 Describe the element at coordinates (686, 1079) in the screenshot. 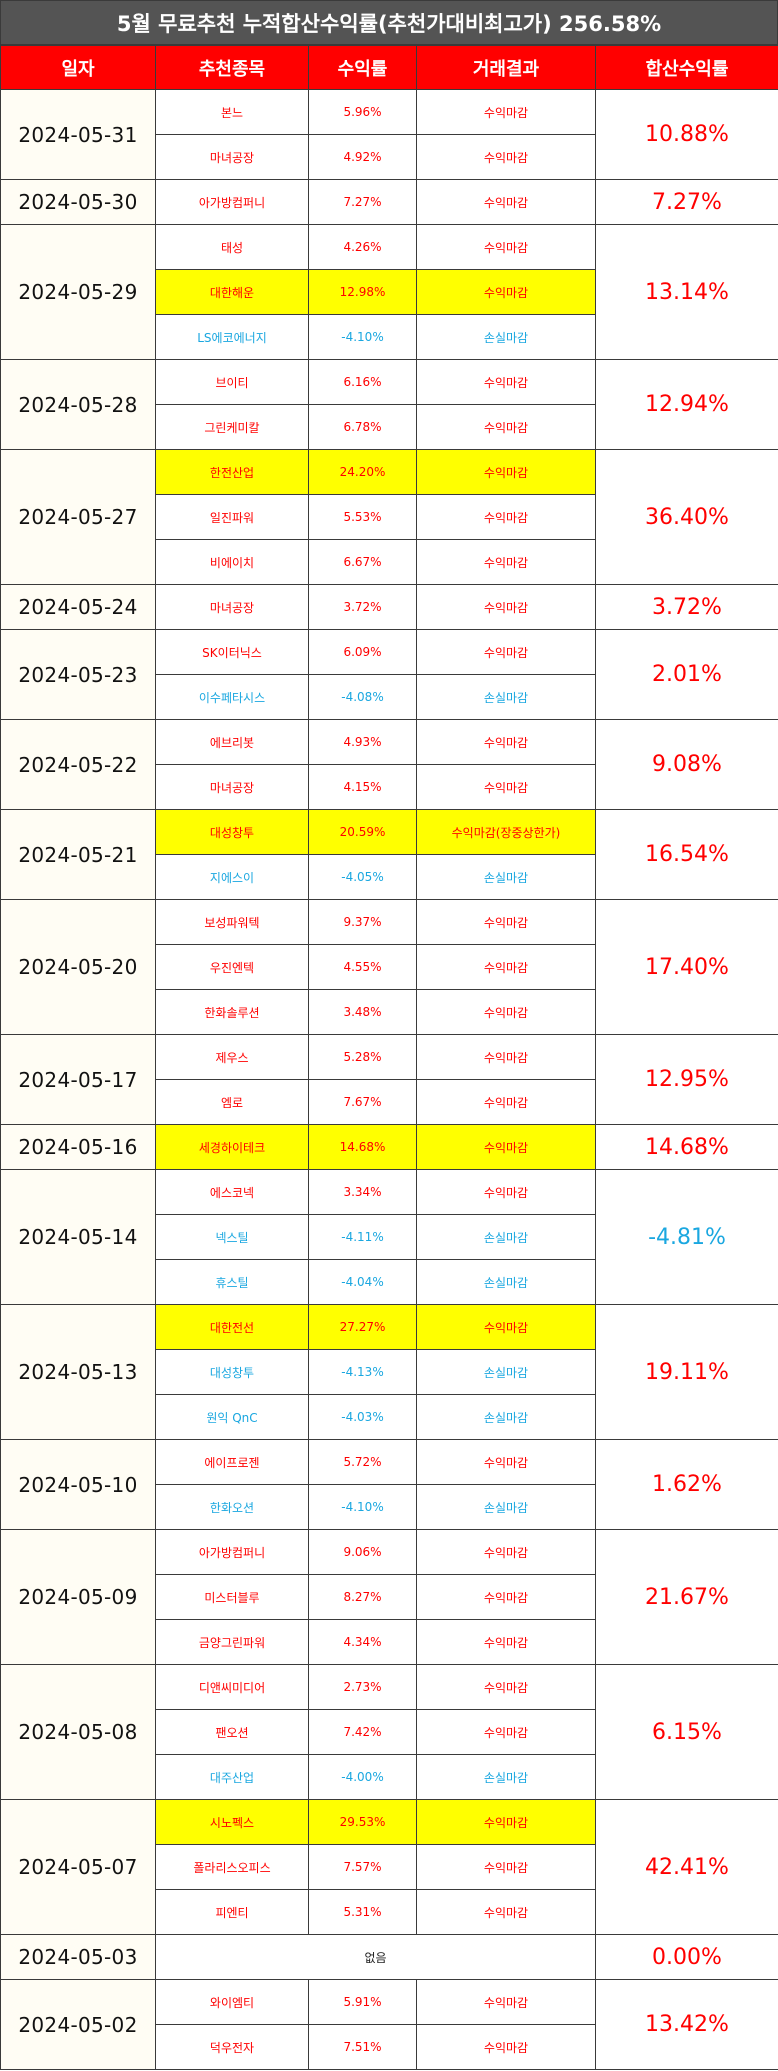

I see `total-rate-cell: 12.95%` at that location.